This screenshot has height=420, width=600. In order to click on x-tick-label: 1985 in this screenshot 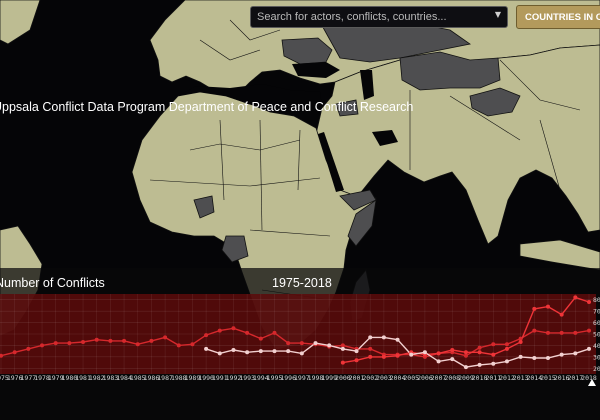, I will do `click(138, 378)`.